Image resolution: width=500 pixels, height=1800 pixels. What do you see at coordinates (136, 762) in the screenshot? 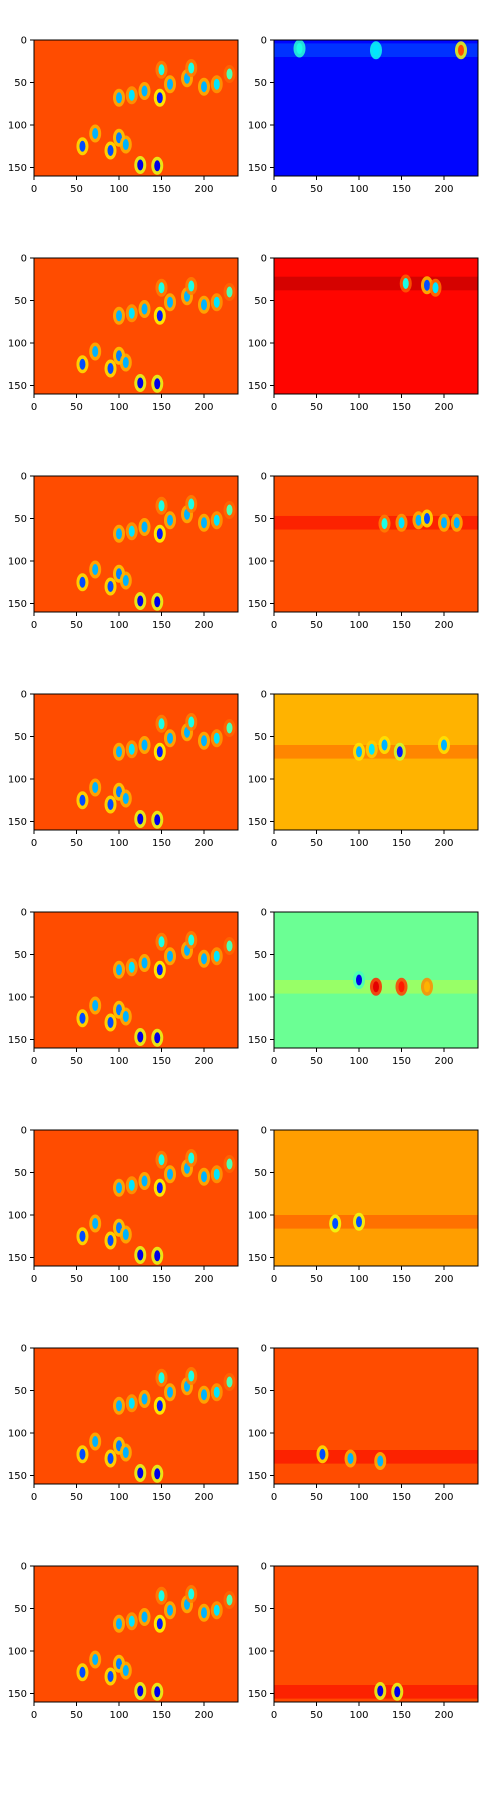
I see `heatmap-panel-r4-c1` at bounding box center [136, 762].